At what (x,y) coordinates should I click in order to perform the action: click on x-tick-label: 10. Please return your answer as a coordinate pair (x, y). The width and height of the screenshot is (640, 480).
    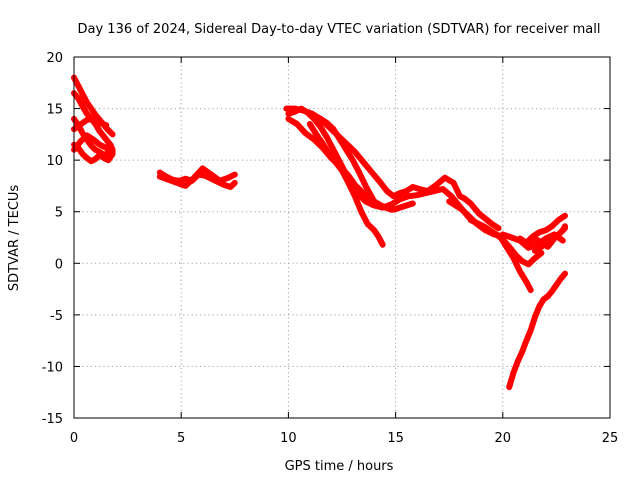
    Looking at the image, I should click on (288, 438).